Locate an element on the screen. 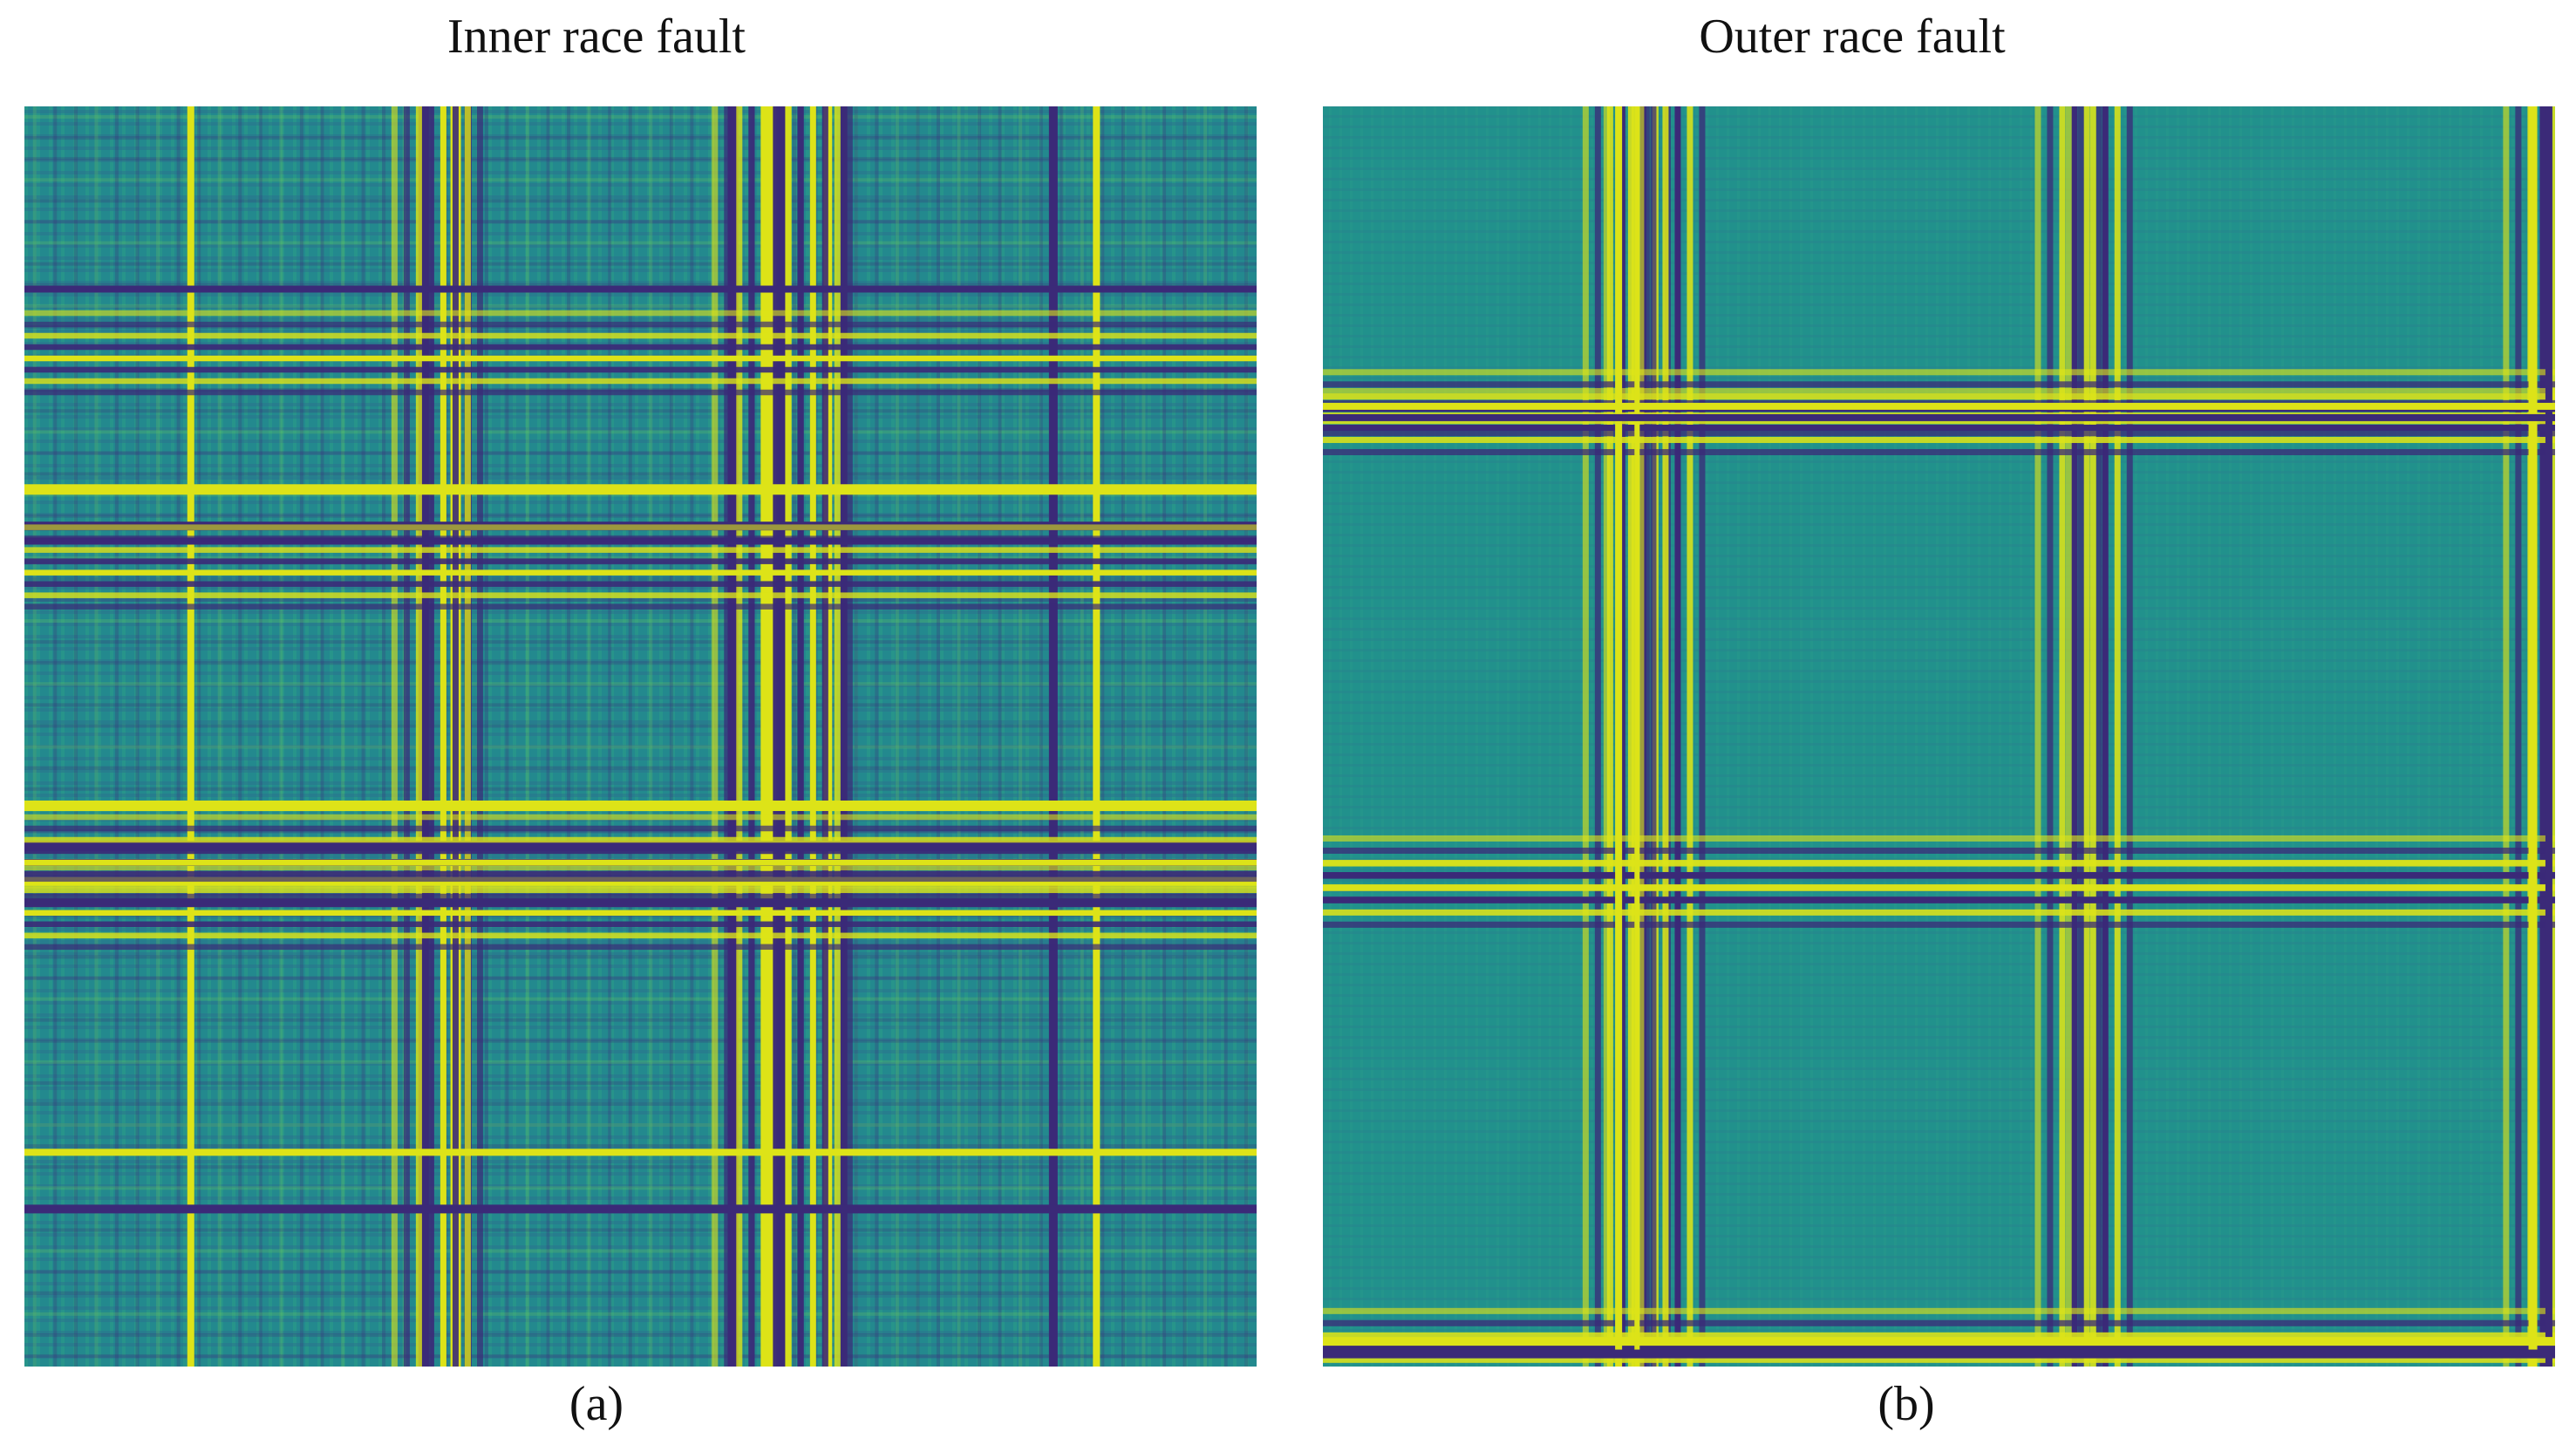 Image resolution: width=2576 pixels, height=1452 pixels. panel-caption: (a) is located at coordinates (596, 1404).